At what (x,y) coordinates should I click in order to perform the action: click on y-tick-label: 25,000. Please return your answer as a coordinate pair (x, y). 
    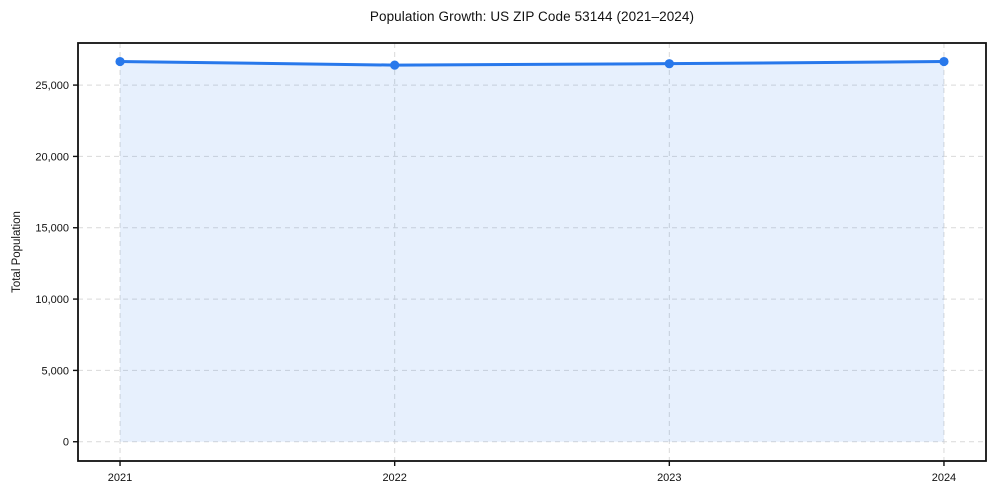
    Looking at the image, I should click on (52, 86).